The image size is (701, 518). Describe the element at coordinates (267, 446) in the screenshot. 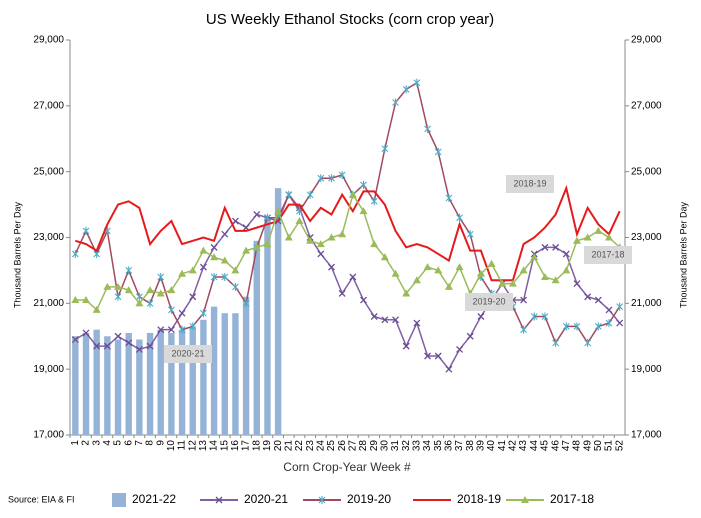

I see `x-tick-label: 19` at that location.